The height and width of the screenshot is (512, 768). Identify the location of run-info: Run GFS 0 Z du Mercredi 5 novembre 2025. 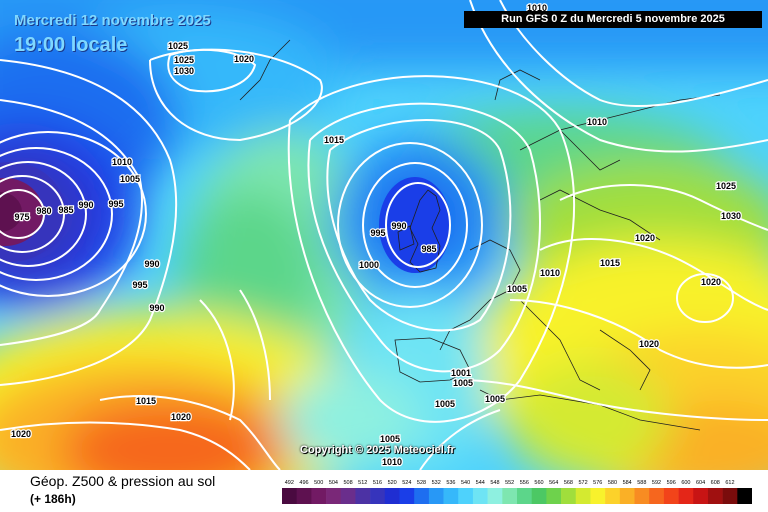
(613, 19).